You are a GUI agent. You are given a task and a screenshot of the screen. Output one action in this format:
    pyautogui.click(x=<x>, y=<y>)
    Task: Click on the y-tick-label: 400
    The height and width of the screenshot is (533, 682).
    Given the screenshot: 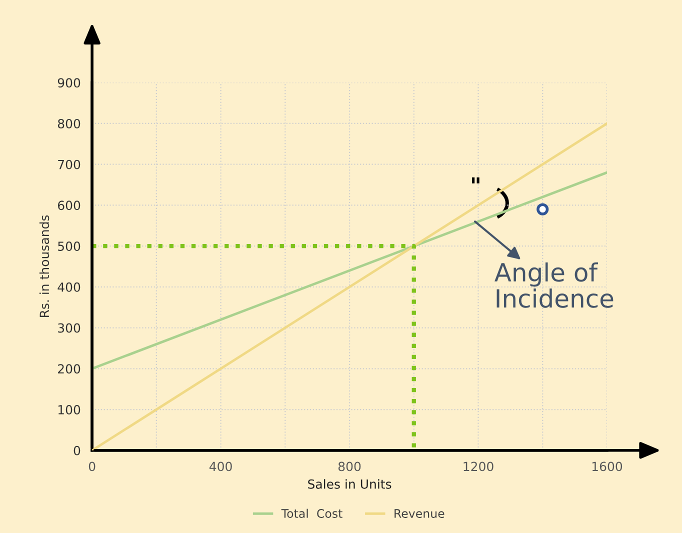 What is the action you would take?
    pyautogui.click(x=69, y=287)
    